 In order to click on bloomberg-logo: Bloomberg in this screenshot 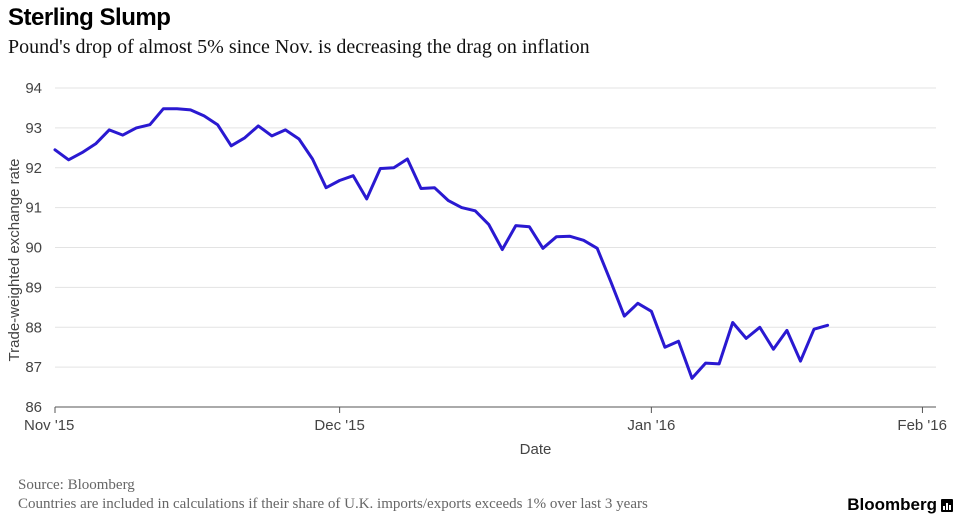, I will do `click(900, 505)`.